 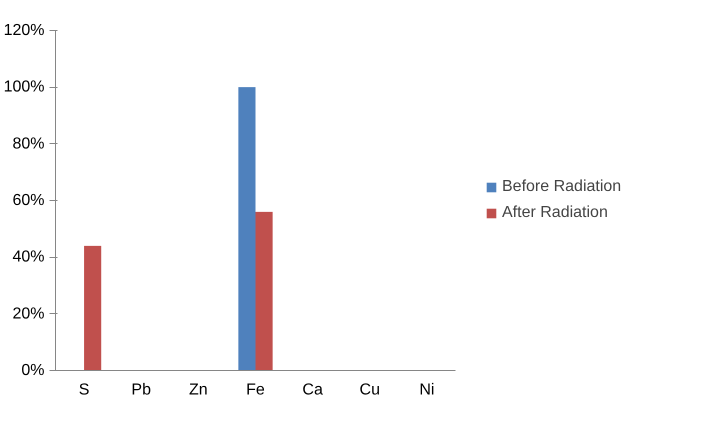 I want to click on x-tick-label: Pb, so click(x=141, y=390).